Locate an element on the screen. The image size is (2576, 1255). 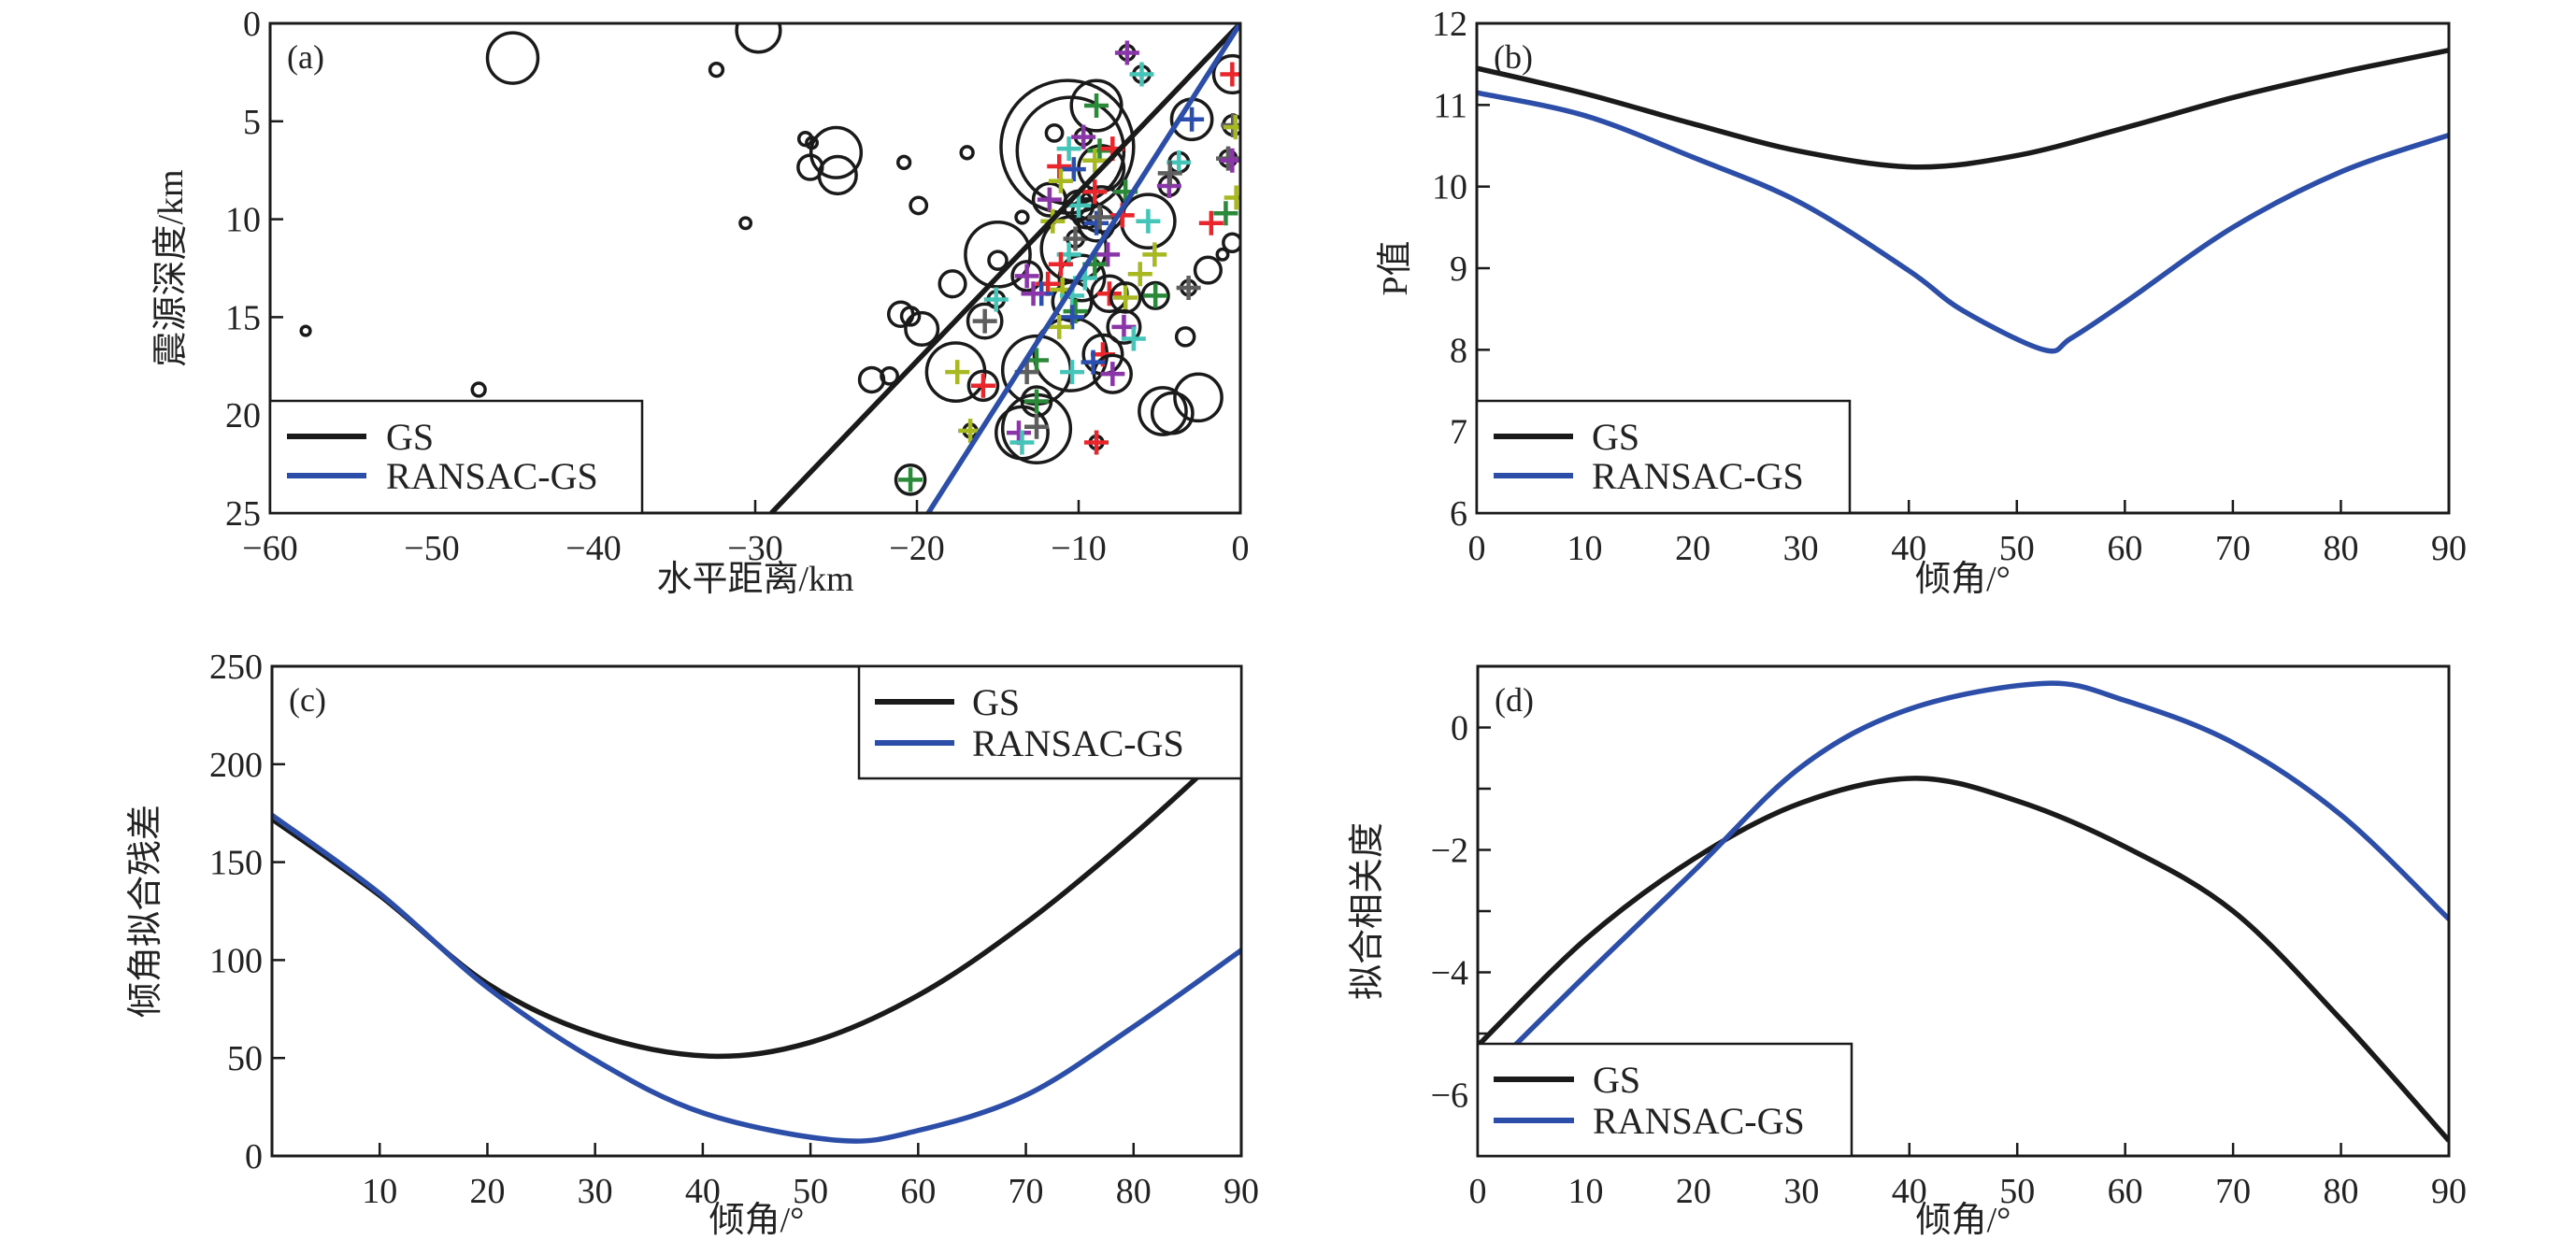
x-tick-label: −40 is located at coordinates (593, 548).